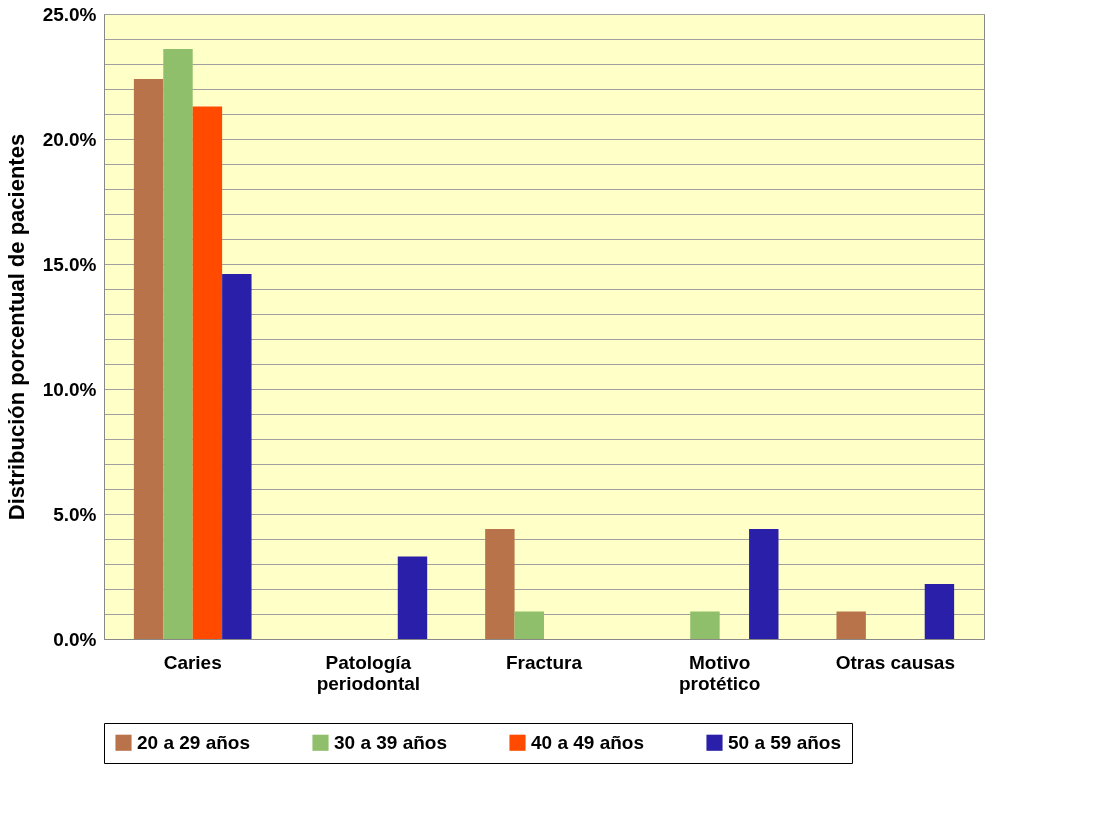  What do you see at coordinates (69, 139) in the screenshot?
I see `y-tick-label: 20.0%` at bounding box center [69, 139].